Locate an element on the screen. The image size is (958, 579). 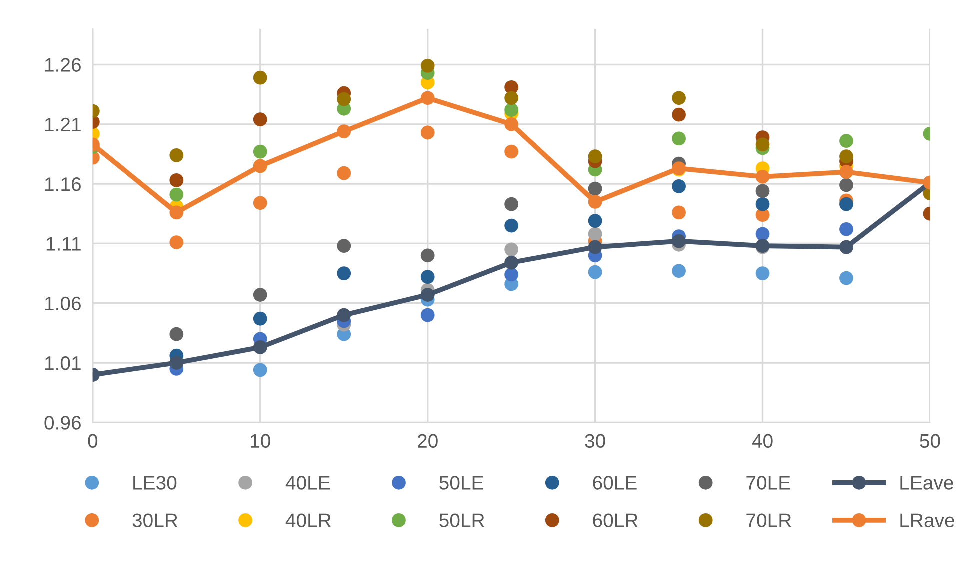
y-tick-label: 1.26 is located at coordinates (63, 65).